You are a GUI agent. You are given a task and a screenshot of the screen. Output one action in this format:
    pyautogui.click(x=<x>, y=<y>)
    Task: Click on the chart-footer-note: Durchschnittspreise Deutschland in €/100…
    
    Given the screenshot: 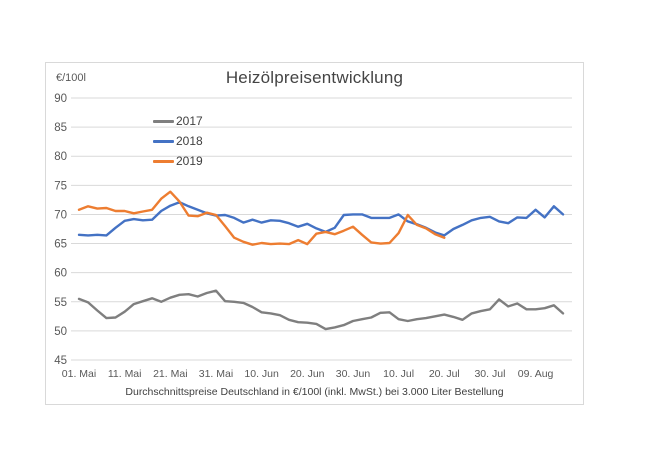 What is the action you would take?
    pyautogui.click(x=314, y=392)
    